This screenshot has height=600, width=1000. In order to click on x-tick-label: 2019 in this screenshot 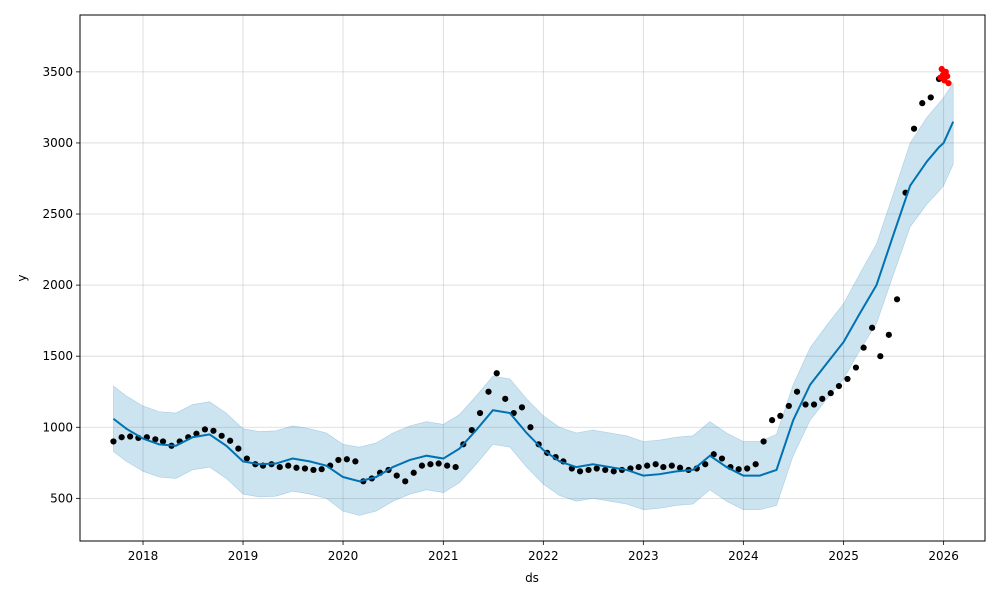, I will do `click(243, 556)`.